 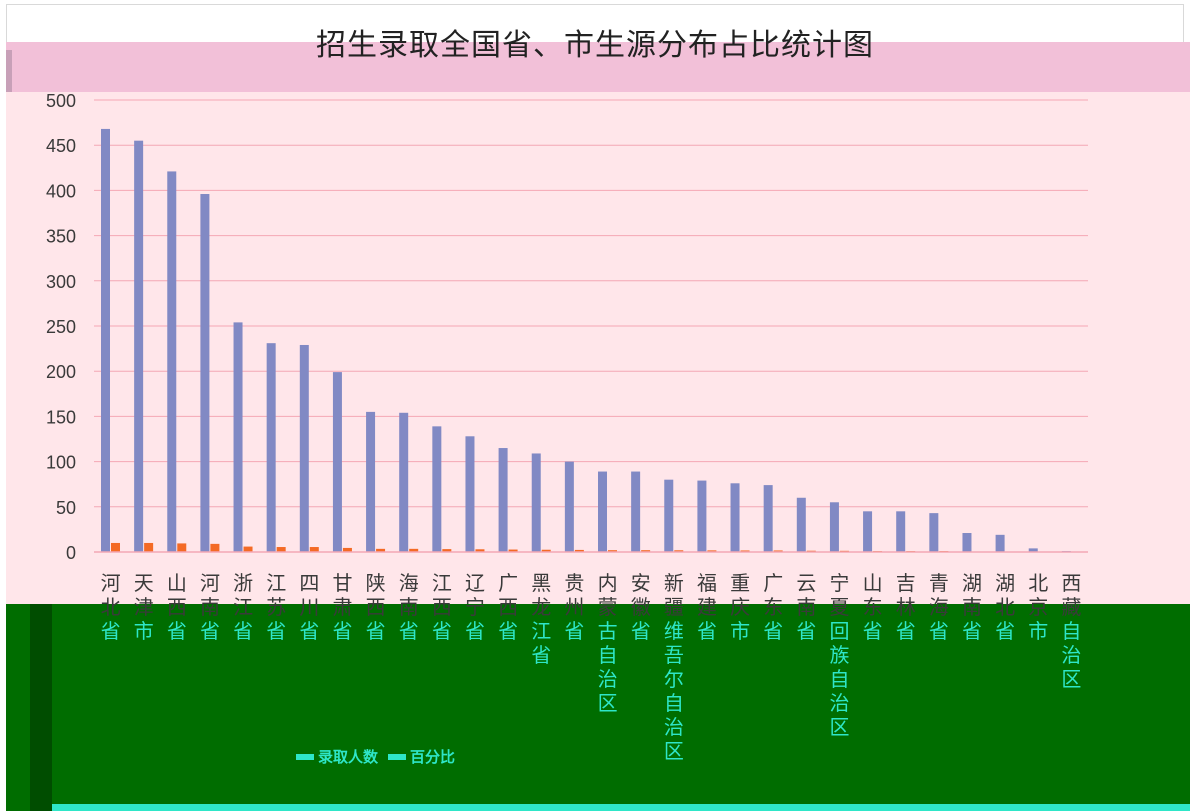 What do you see at coordinates (61, 417) in the screenshot?
I see `y-tick-label: 150` at bounding box center [61, 417].